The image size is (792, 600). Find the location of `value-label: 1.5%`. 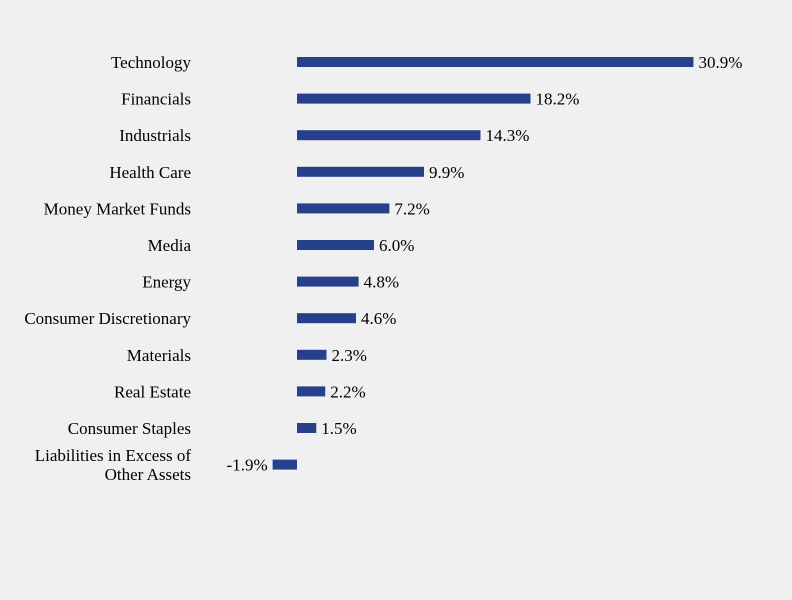

value-label: 1.5% is located at coordinates (338, 428).